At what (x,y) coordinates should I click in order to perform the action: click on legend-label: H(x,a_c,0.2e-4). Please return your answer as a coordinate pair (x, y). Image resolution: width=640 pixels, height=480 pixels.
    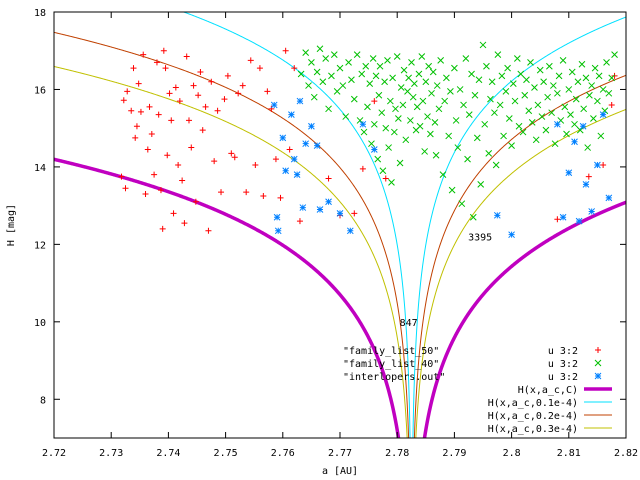
    Looking at the image, I should click on (533, 416).